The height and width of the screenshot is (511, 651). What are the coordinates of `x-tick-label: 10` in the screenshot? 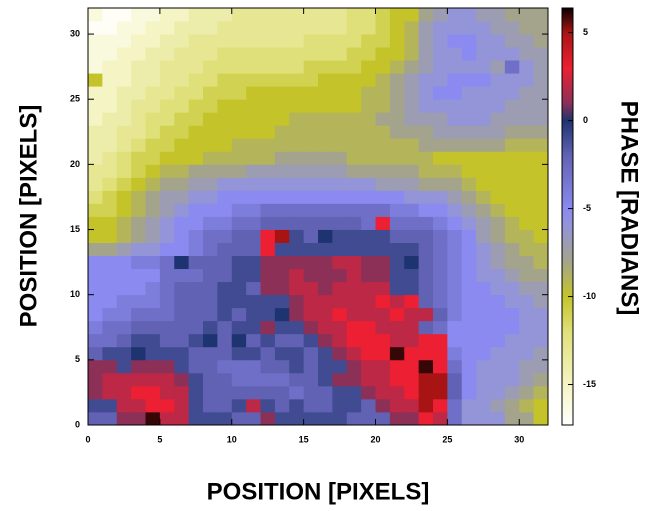 It's located at (232, 439).